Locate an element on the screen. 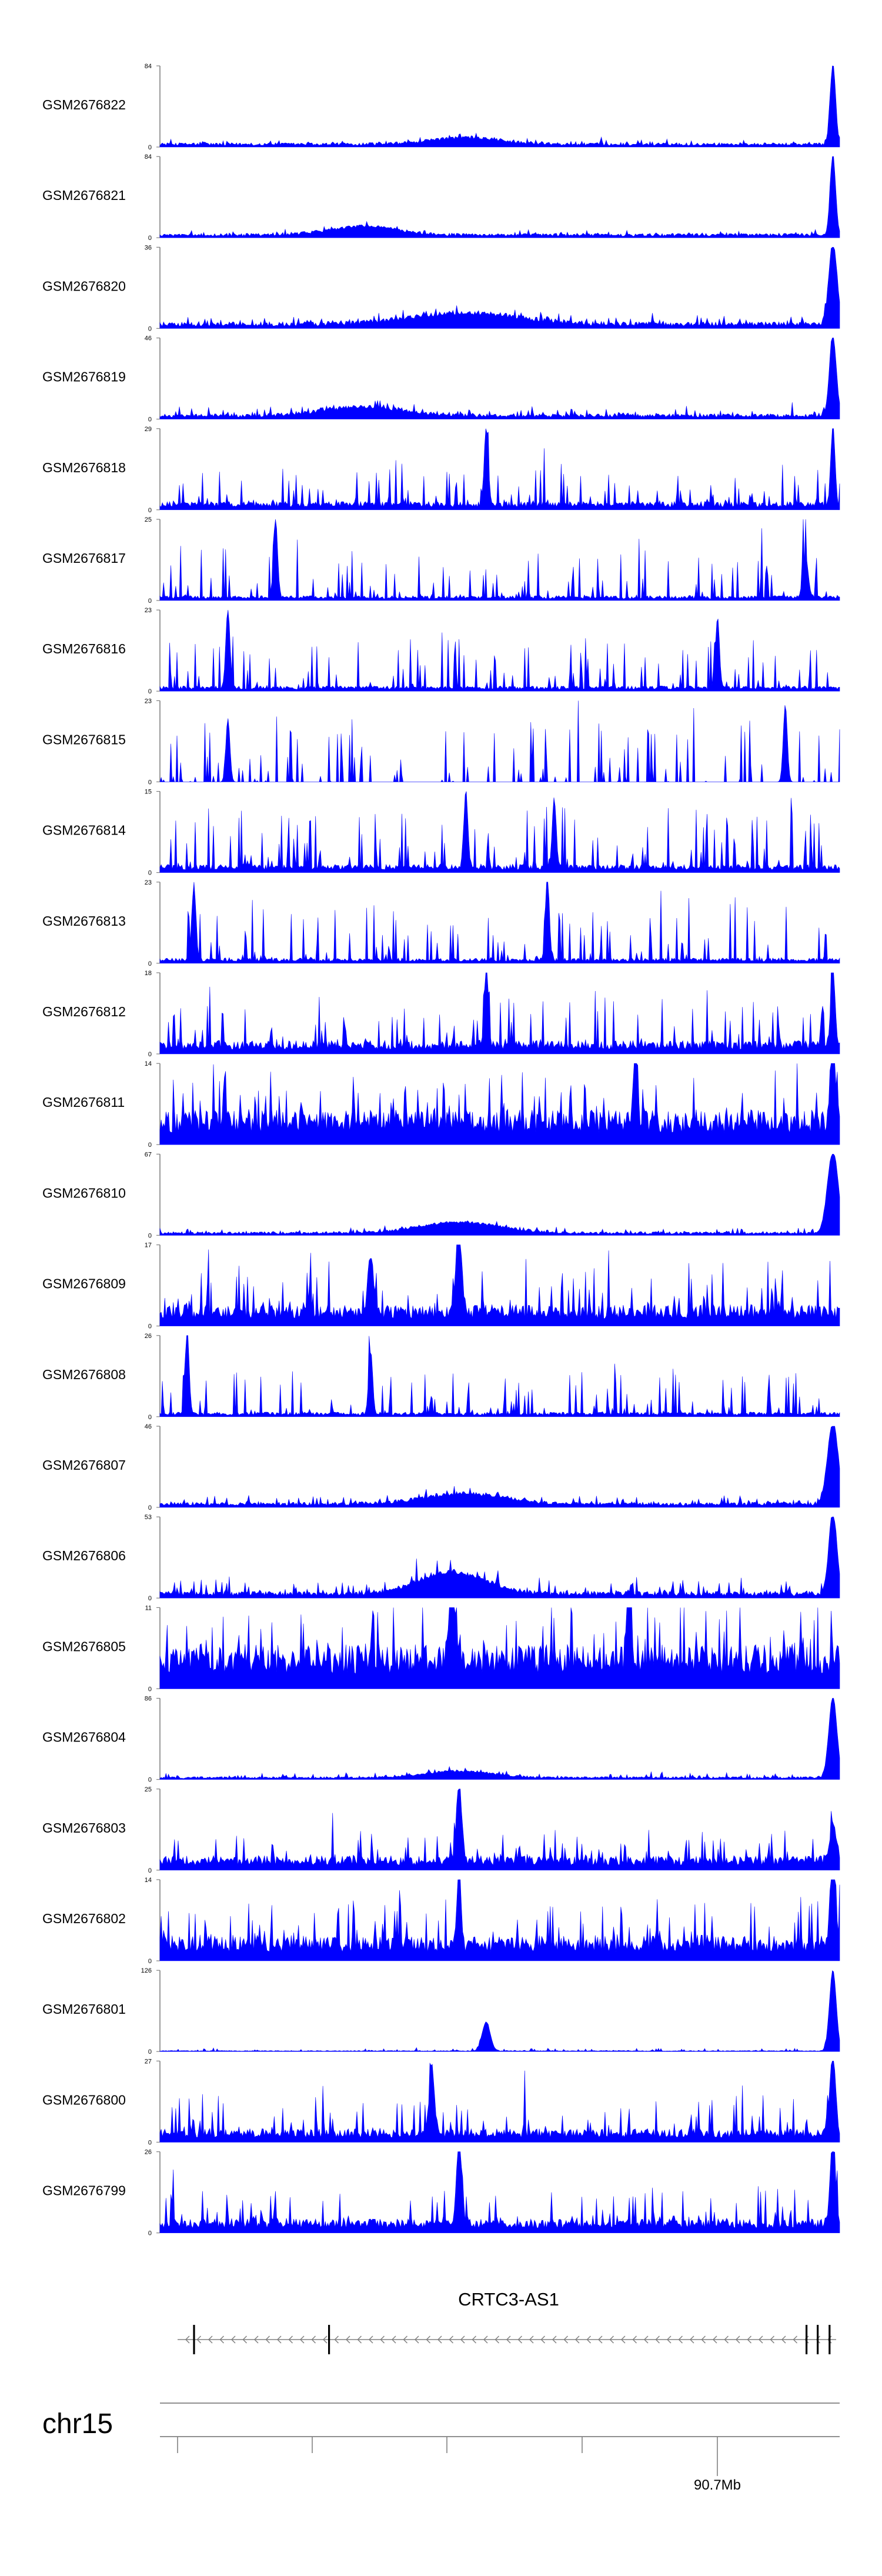 The width and height of the screenshot is (882, 2576). track-GSM2676819: GSM2676819 46 0 is located at coordinates (441, 379).